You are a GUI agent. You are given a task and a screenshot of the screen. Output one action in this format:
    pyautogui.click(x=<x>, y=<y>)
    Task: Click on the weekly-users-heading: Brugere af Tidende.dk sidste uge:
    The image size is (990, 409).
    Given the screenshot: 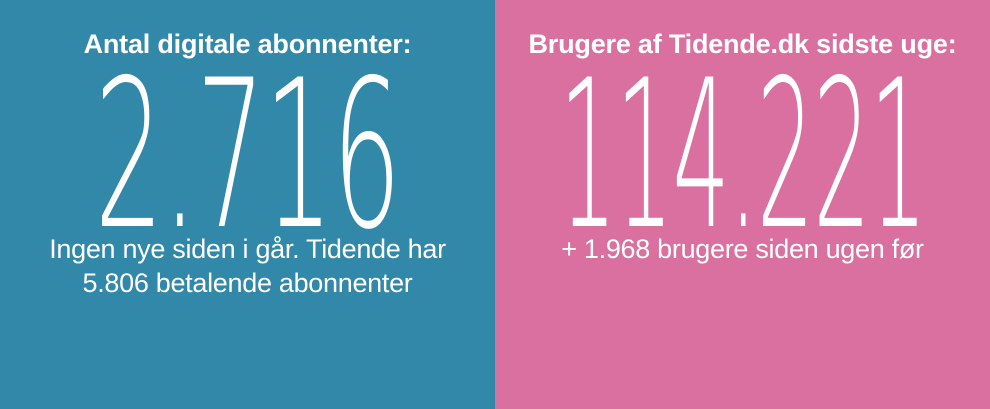 What is the action you would take?
    pyautogui.click(x=742, y=44)
    